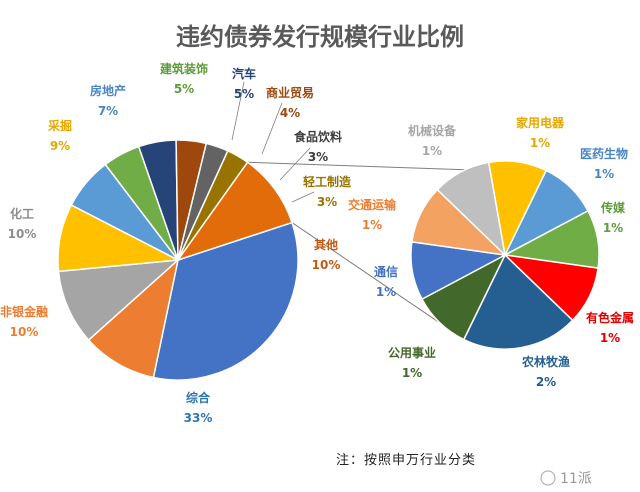 This screenshot has height=492, width=640. Describe the element at coordinates (356, 166) in the screenshot. I see `connector-line-top` at that location.